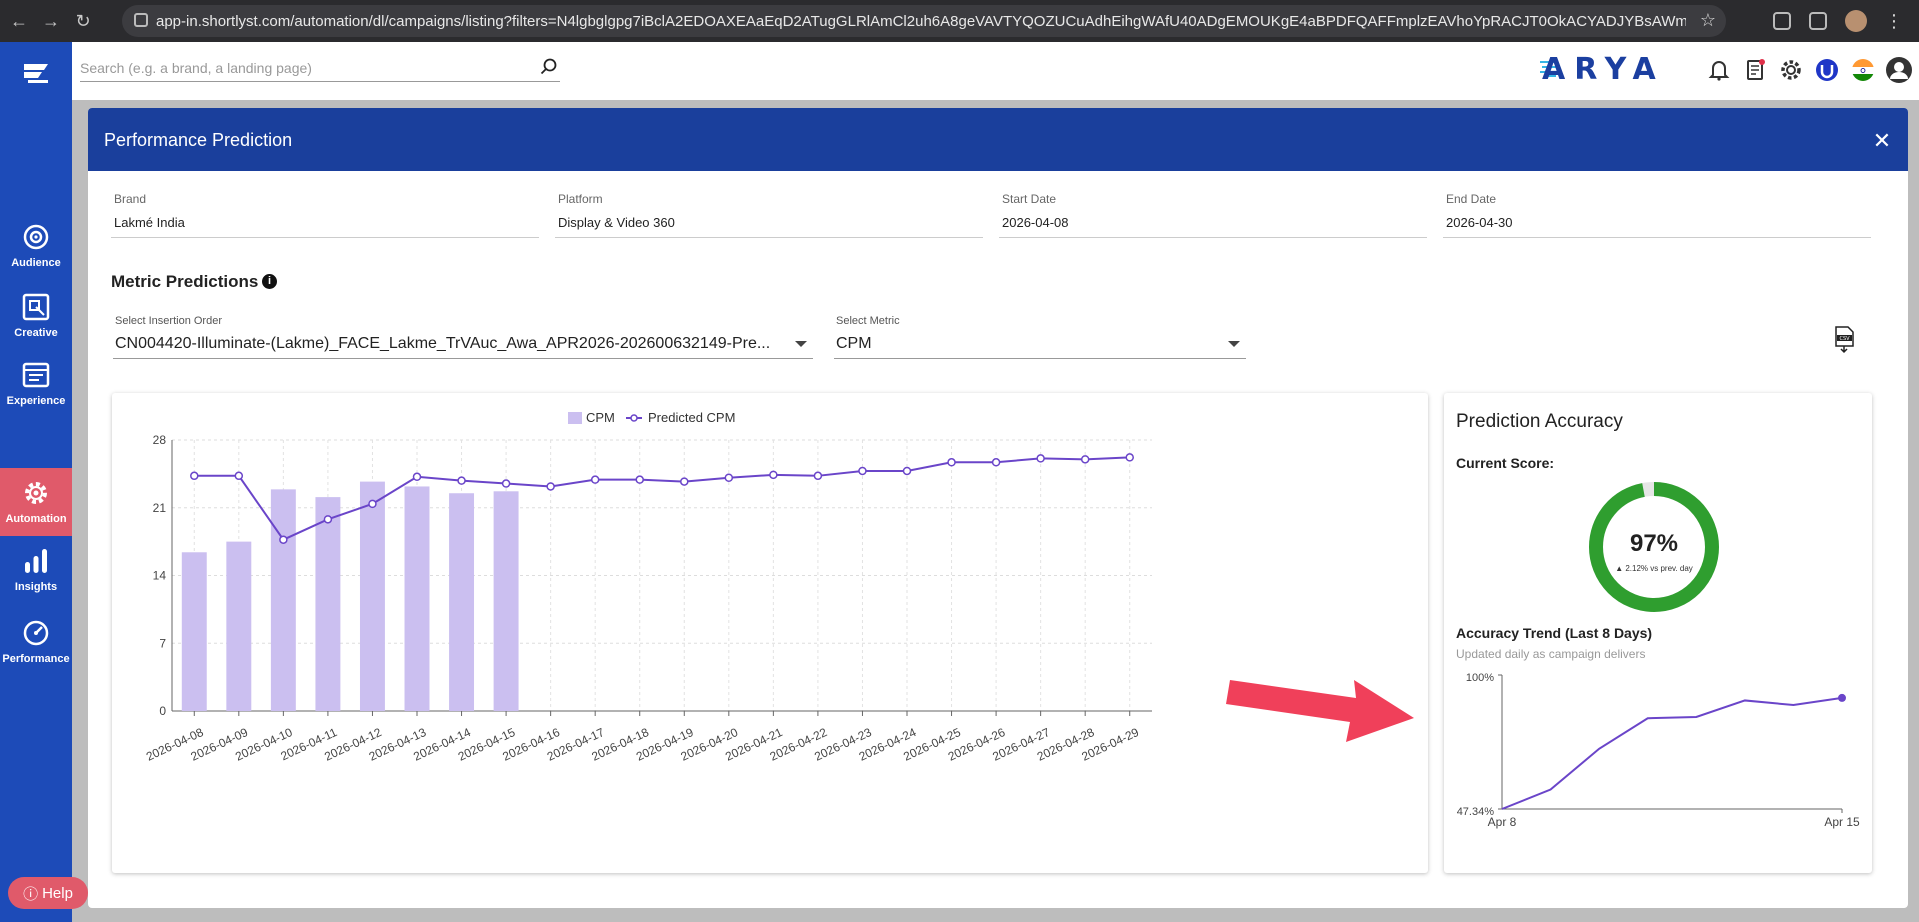 The width and height of the screenshot is (1919, 922). What do you see at coordinates (141, 20) in the screenshot?
I see `site-info-icon` at bounding box center [141, 20].